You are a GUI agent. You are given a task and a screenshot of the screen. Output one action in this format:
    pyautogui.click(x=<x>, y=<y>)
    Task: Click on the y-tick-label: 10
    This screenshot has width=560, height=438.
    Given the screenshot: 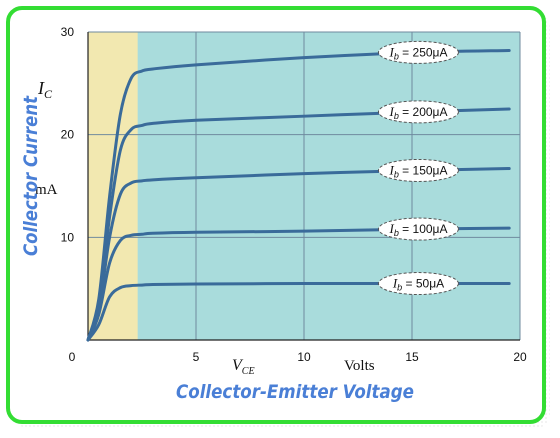 What is the action you would take?
    pyautogui.click(x=68, y=237)
    